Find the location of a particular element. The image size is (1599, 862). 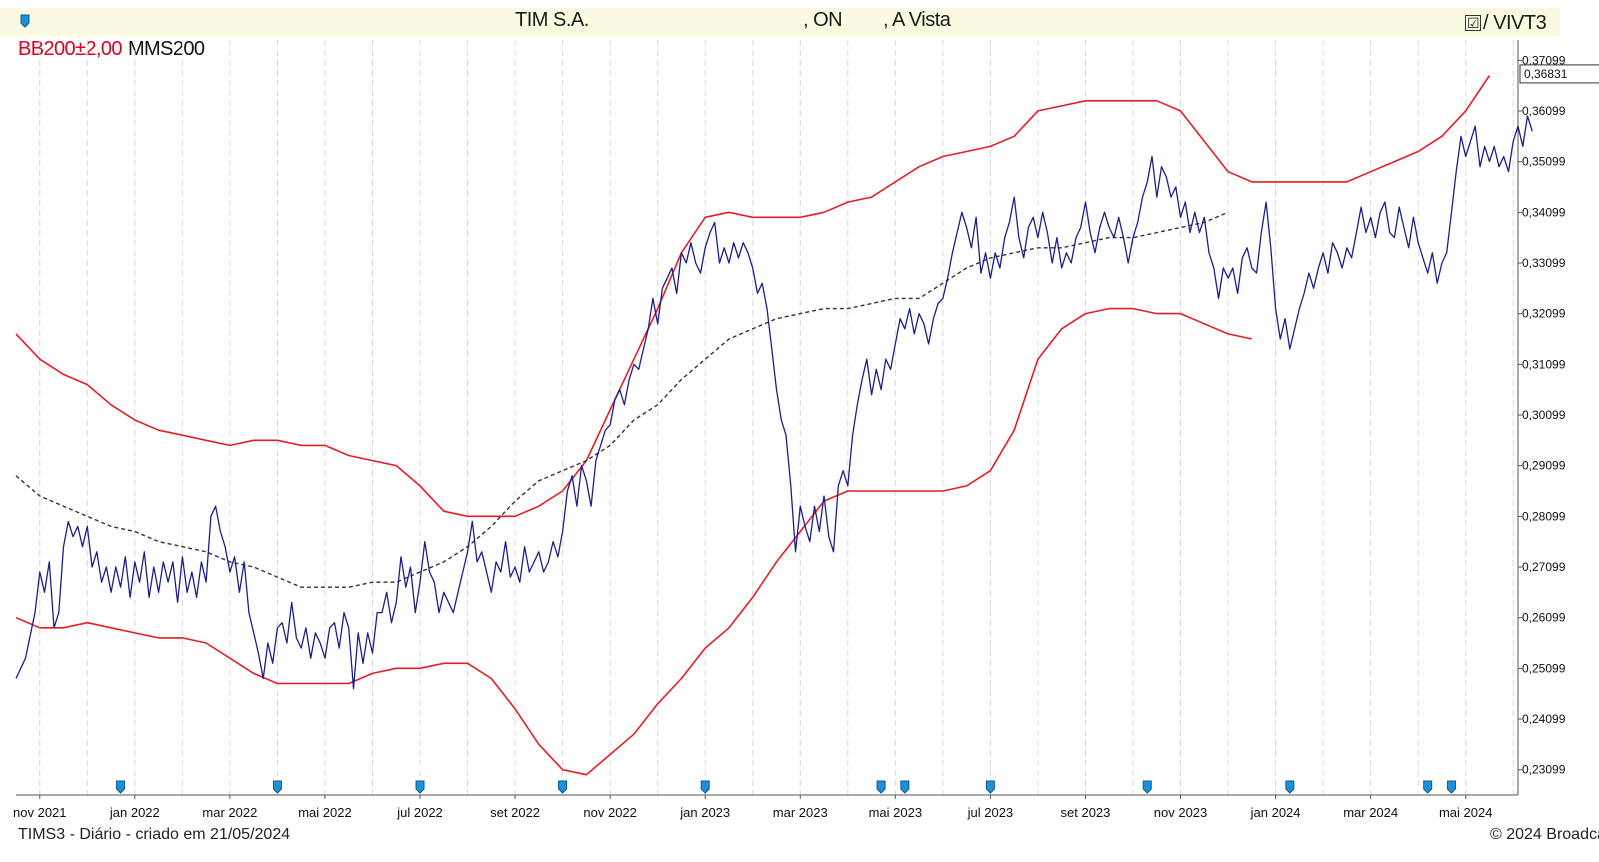

x-tick-label: nov 2023 is located at coordinates (1181, 812).